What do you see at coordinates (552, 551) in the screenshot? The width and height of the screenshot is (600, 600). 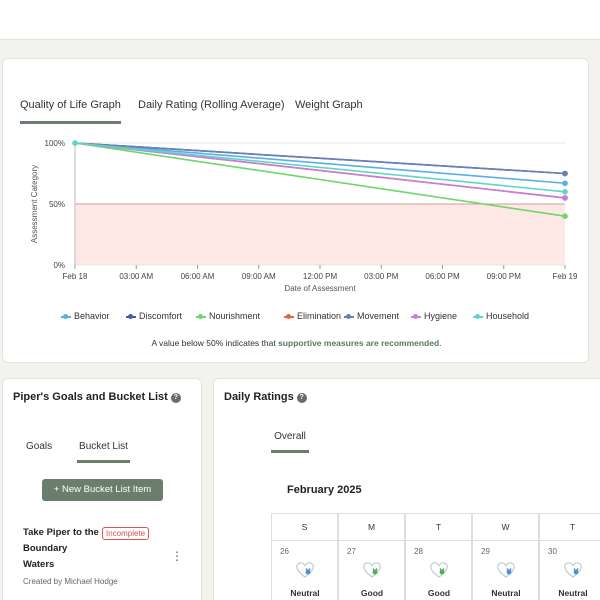 I see `day-number: 30` at bounding box center [552, 551].